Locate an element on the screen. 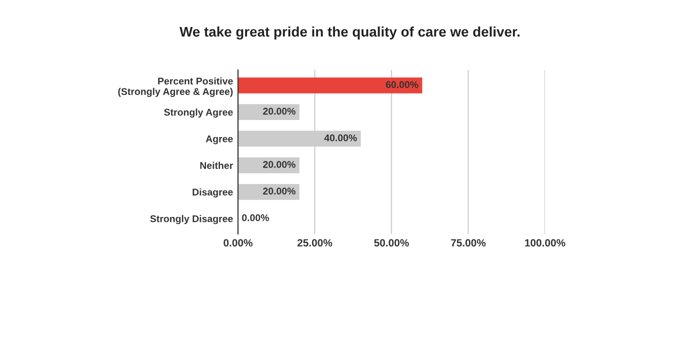  y-tick-label: Strongly Disagree is located at coordinates (191, 219).